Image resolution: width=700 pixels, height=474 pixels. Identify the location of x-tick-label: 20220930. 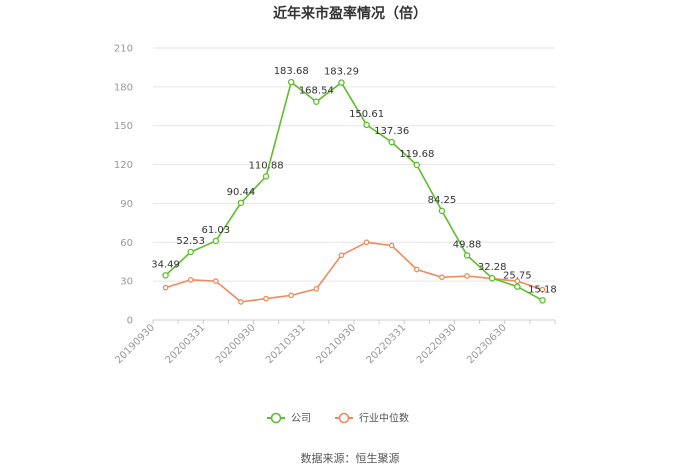
(437, 344).